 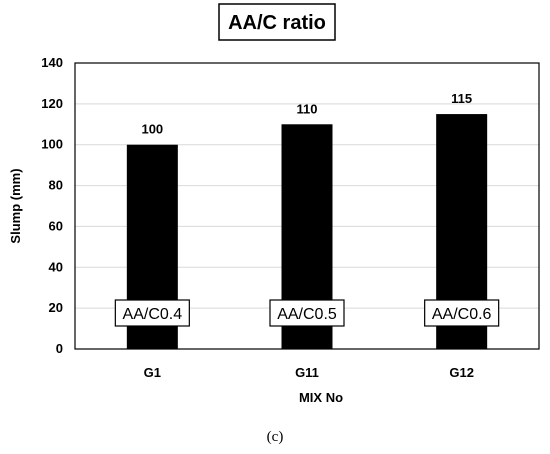 I want to click on y-tick-label: 20, so click(x=56, y=307).